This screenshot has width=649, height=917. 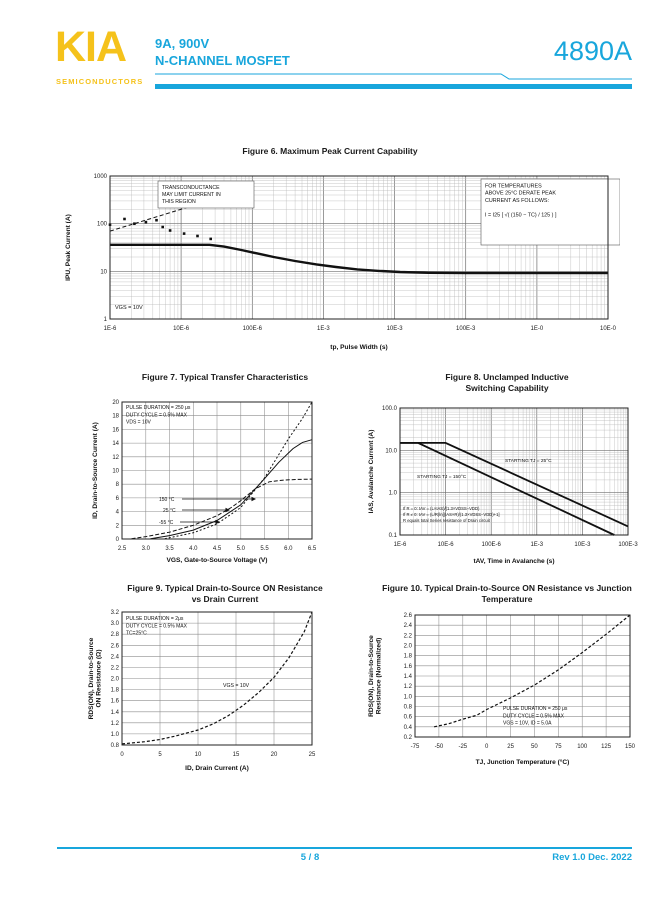 What do you see at coordinates (390, 409) in the screenshot?
I see `svg-text: 100.0` at bounding box center [390, 409].